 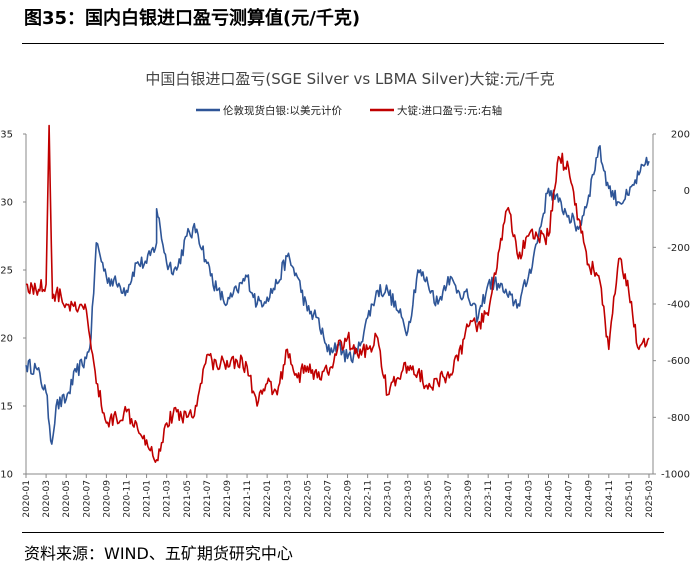 I want to click on x-tick-label: 2021-09, so click(x=228, y=499).